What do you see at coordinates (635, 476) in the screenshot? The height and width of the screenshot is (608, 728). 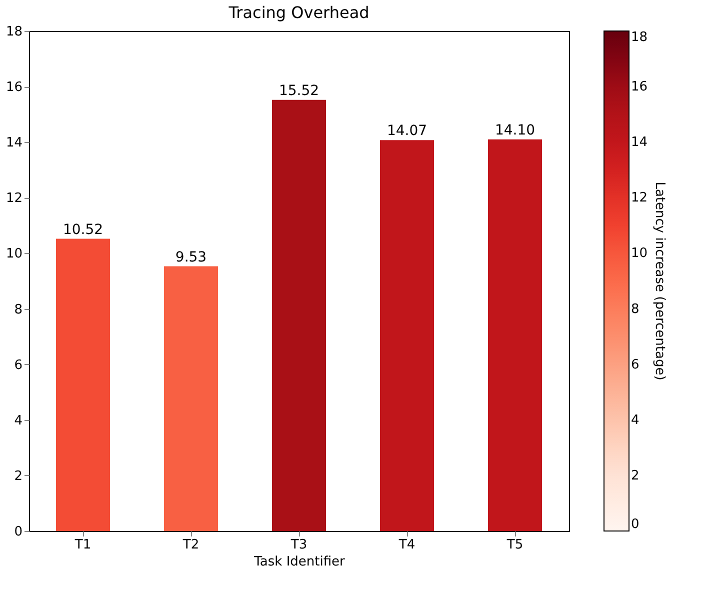 I see `color-bar-label: 2` at bounding box center [635, 476].